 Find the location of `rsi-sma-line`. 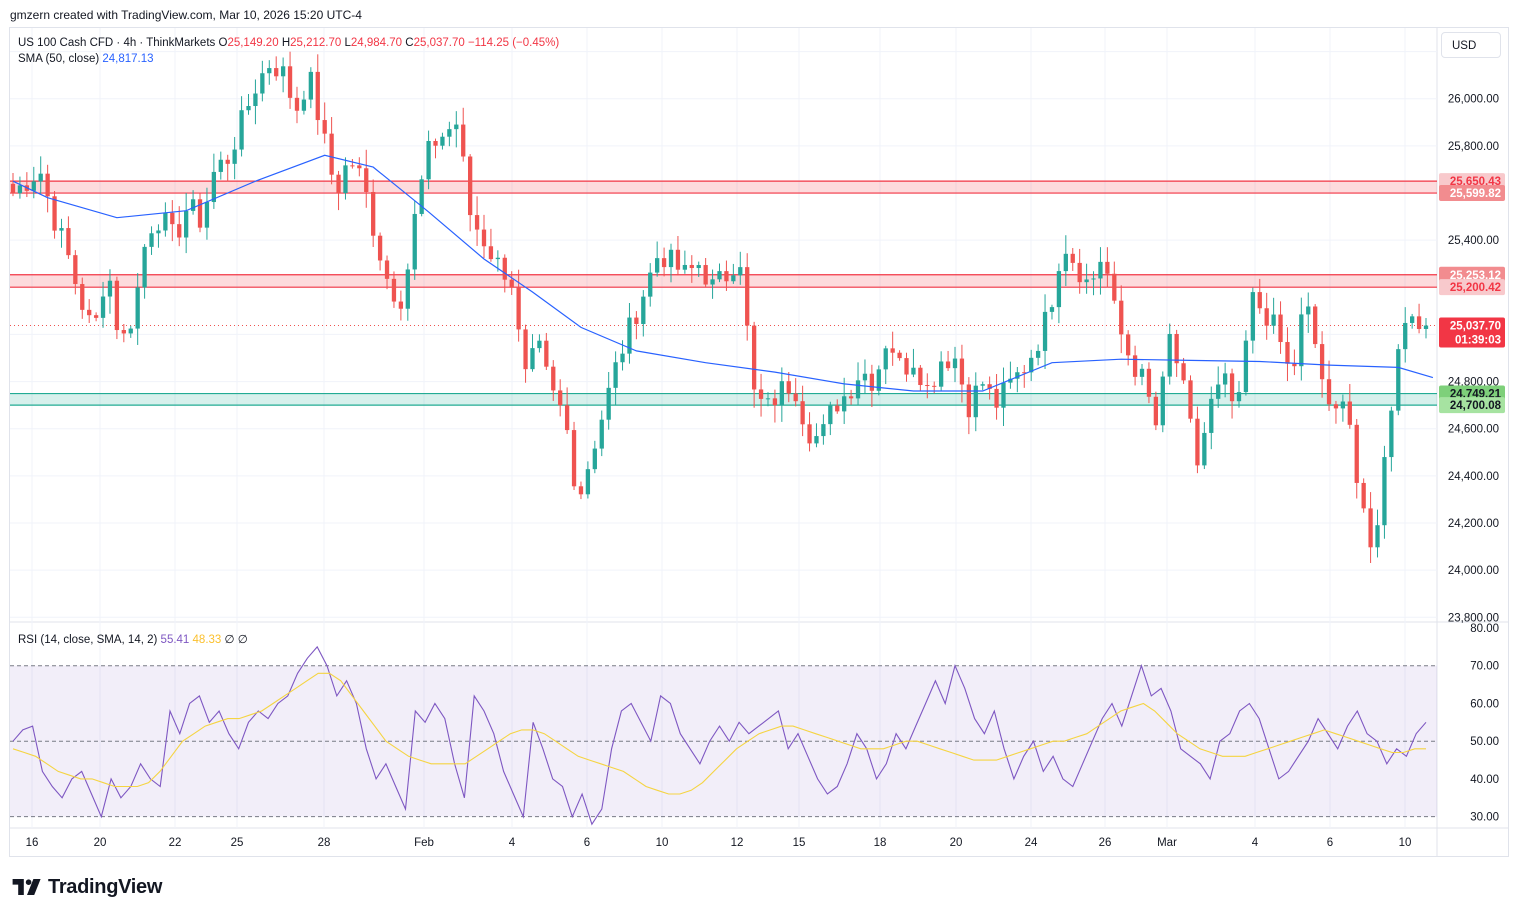

rsi-sma-line is located at coordinates (719, 733).